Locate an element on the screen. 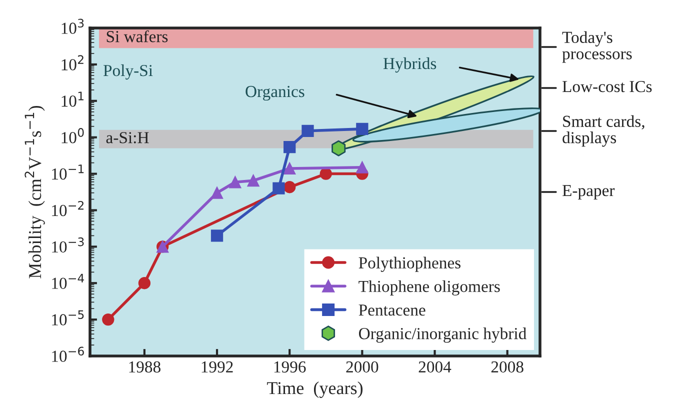  x-tick-label: 2000 is located at coordinates (362, 367).